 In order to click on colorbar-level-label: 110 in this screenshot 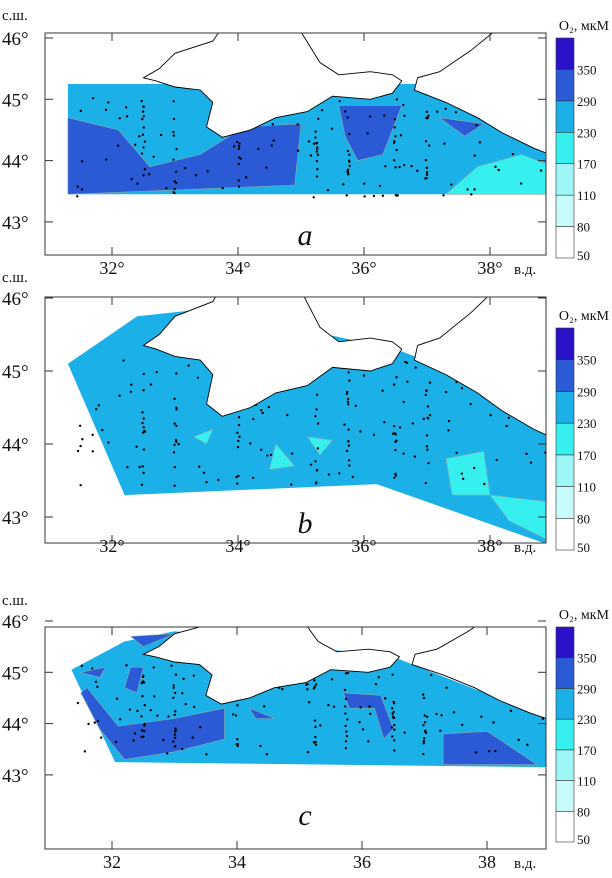, I will do `click(586, 781)`.